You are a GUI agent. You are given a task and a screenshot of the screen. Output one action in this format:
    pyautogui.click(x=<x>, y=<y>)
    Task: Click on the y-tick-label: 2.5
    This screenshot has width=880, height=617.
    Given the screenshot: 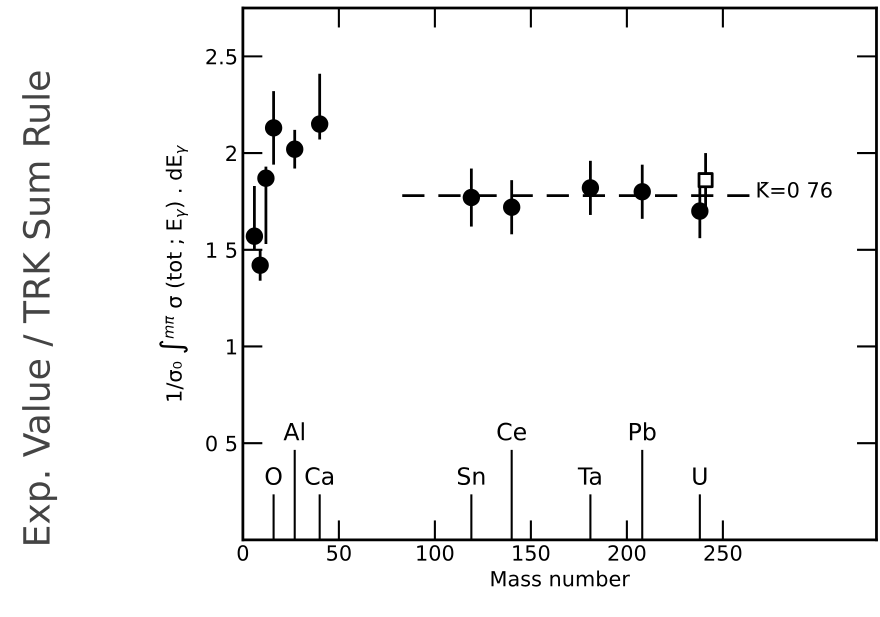 What is the action you would take?
    pyautogui.click(x=221, y=56)
    